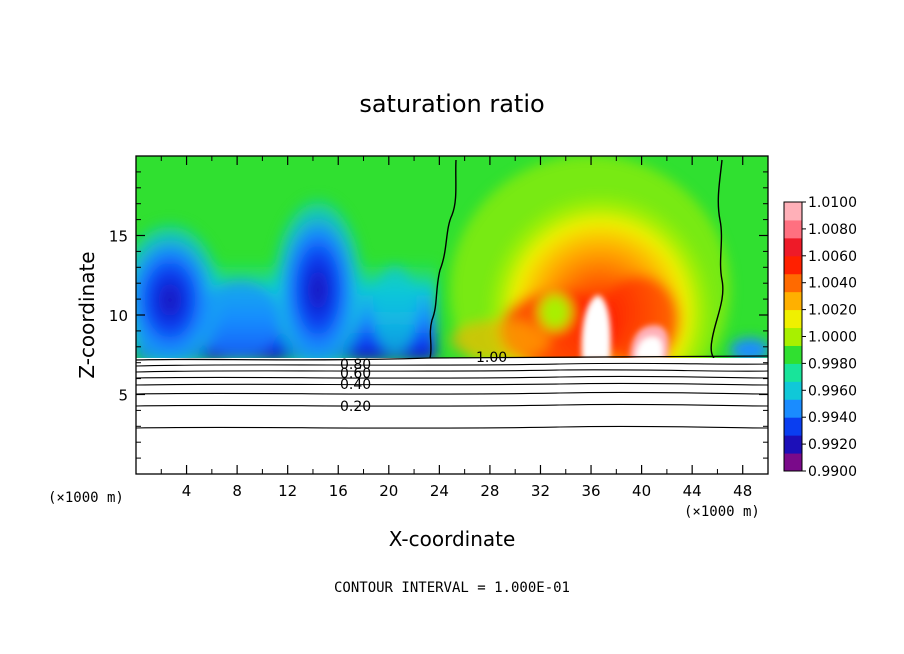  What do you see at coordinates (832, 203) in the screenshot?
I see `colorbar-label: 1.0100` at bounding box center [832, 203].